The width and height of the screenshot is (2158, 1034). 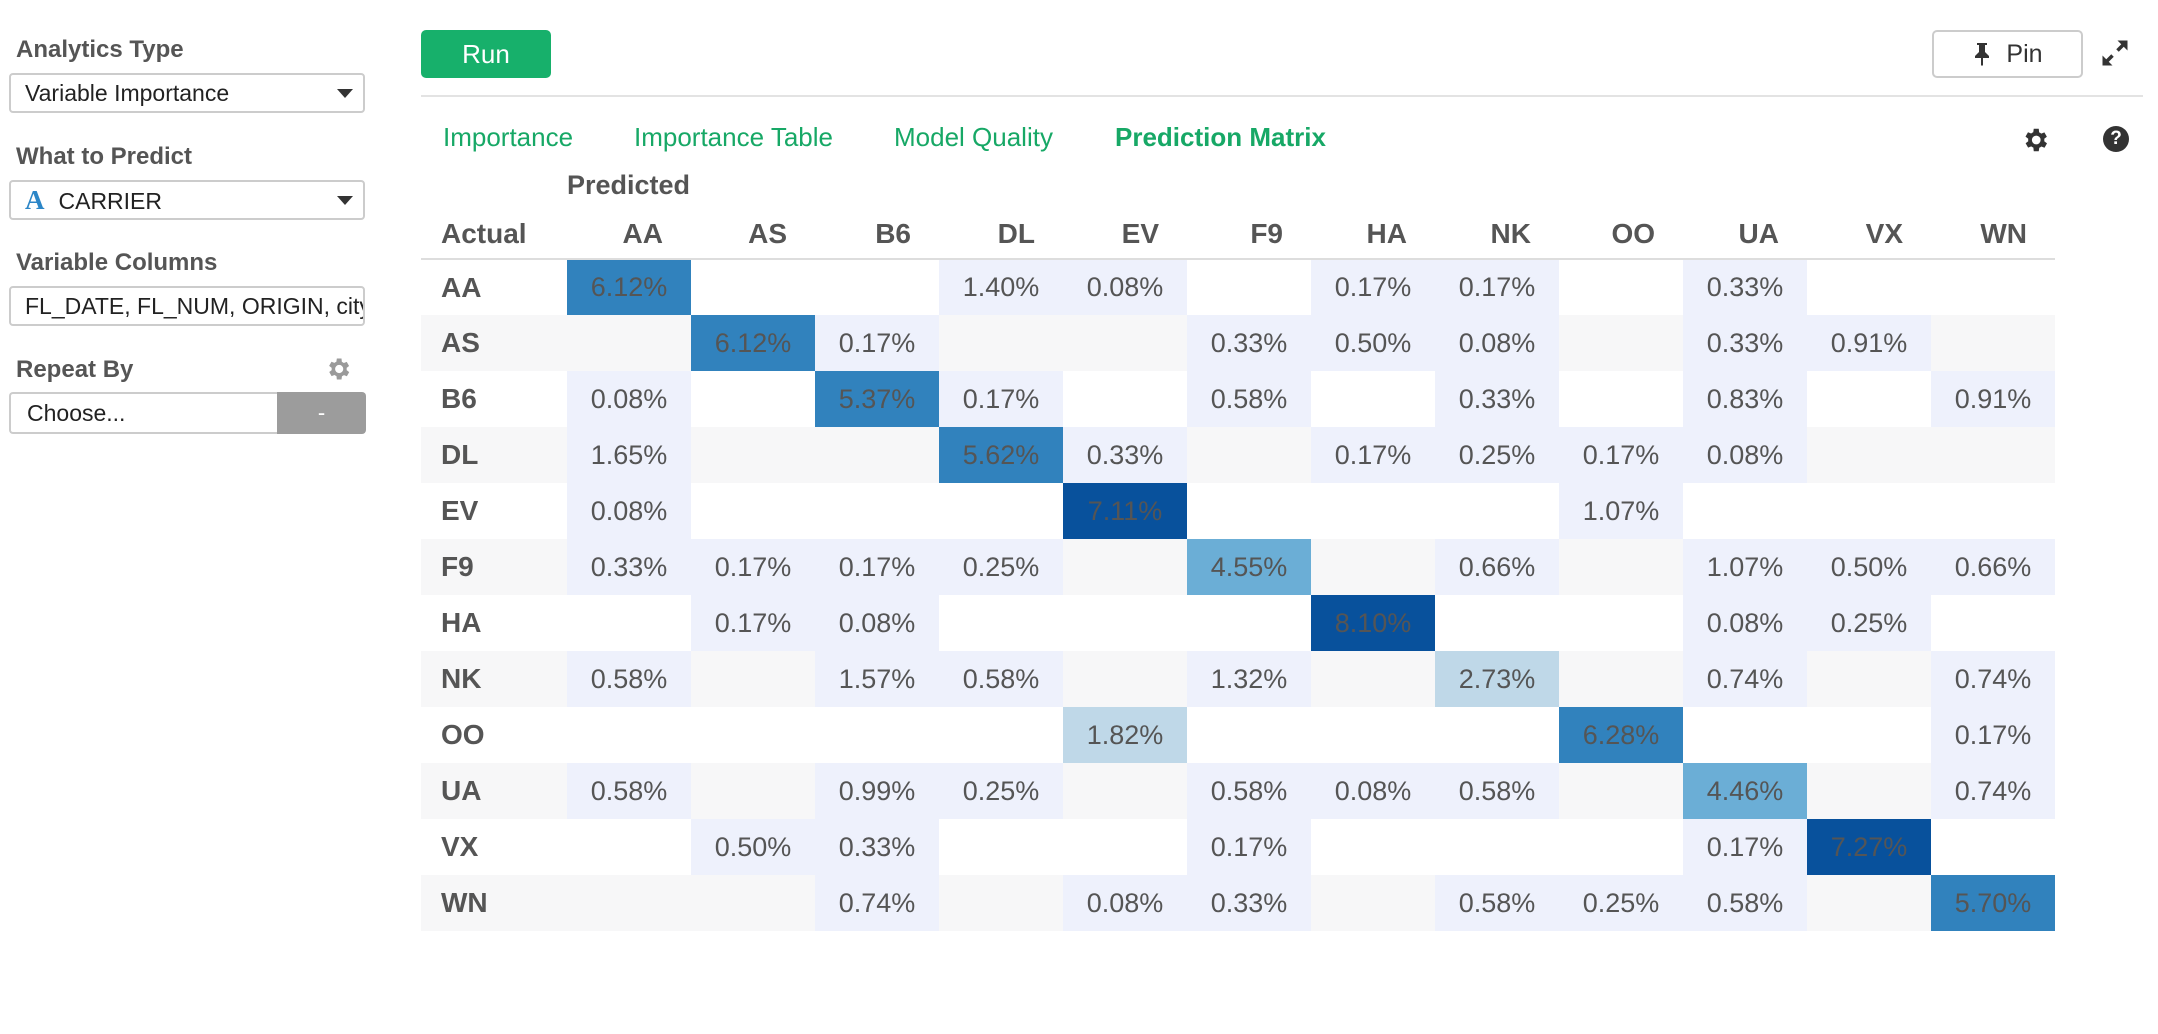 What do you see at coordinates (494, 234) in the screenshot?
I see `actual-axis-label: Actual` at bounding box center [494, 234].